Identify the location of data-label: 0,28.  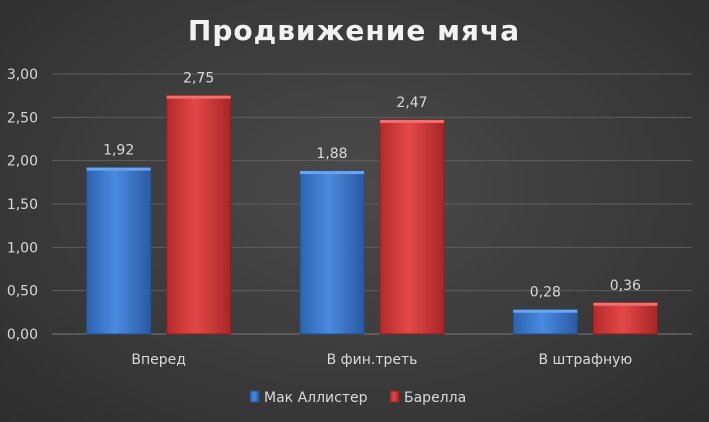
(545, 293).